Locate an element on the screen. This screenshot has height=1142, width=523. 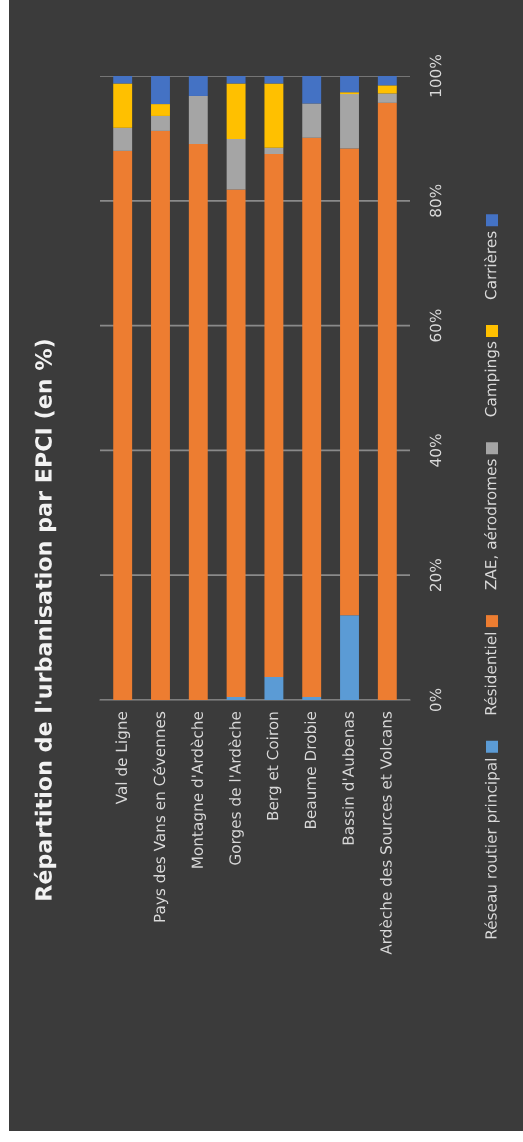
x-tick-label: Bassin d'Aubenas is located at coordinates (348, 778).